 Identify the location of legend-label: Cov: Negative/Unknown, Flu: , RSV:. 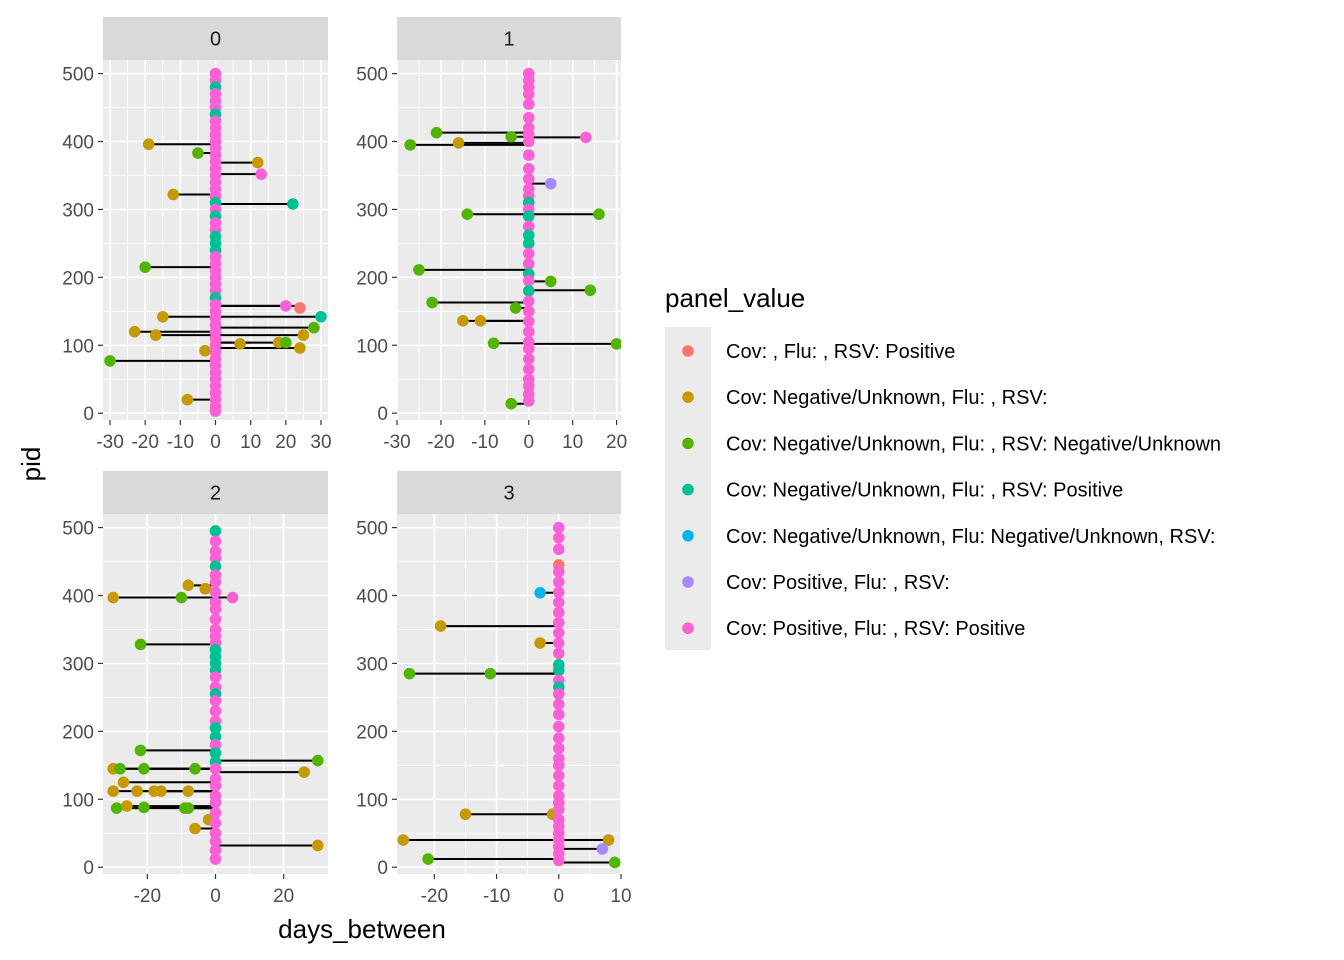
(887, 398).